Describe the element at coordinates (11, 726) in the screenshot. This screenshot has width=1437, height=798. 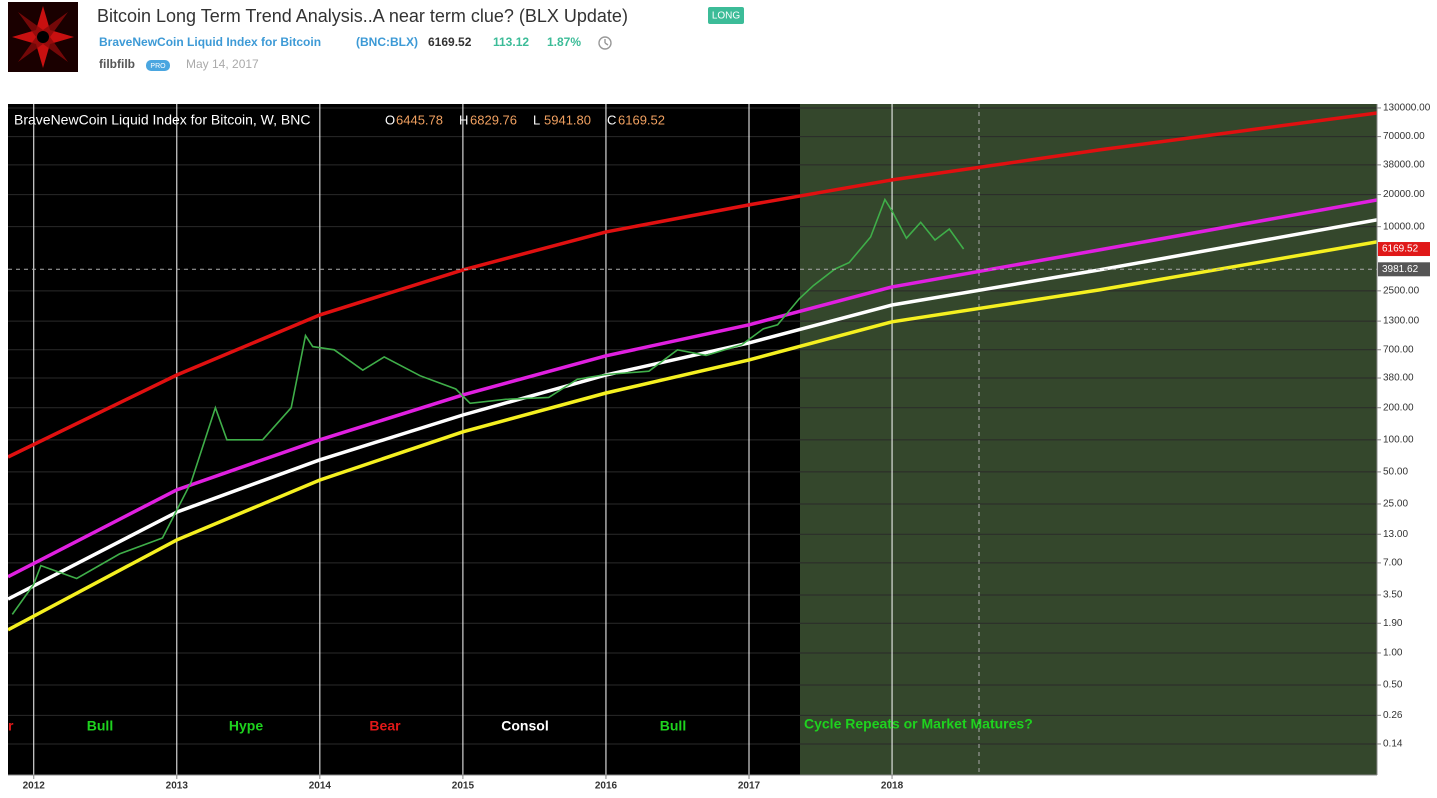
I see `annotation: r` at that location.